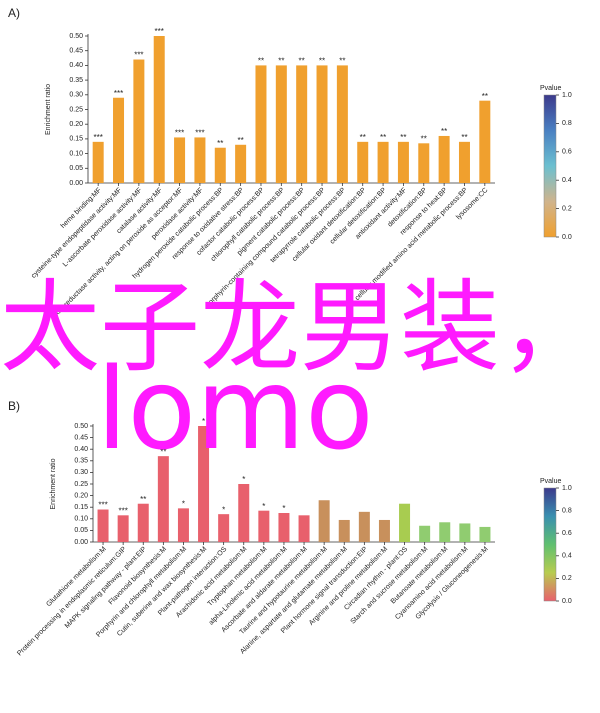 This screenshot has height=713, width=600. Describe the element at coordinates (567, 488) in the screenshot. I see `colorbar-tick-label: 1.0` at that location.